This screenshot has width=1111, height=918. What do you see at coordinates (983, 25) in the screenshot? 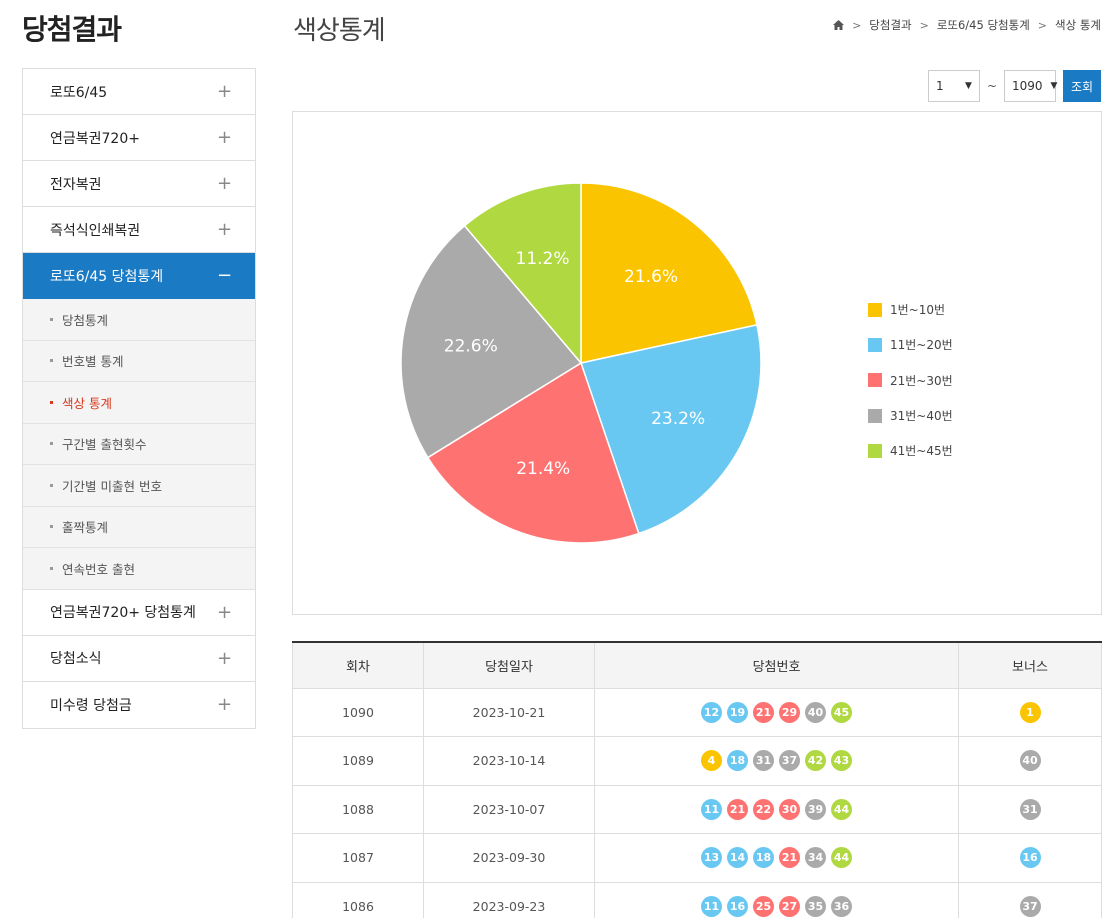
I see `breadcrumb-item: 로또6/45 당첨통계` at bounding box center [983, 25].